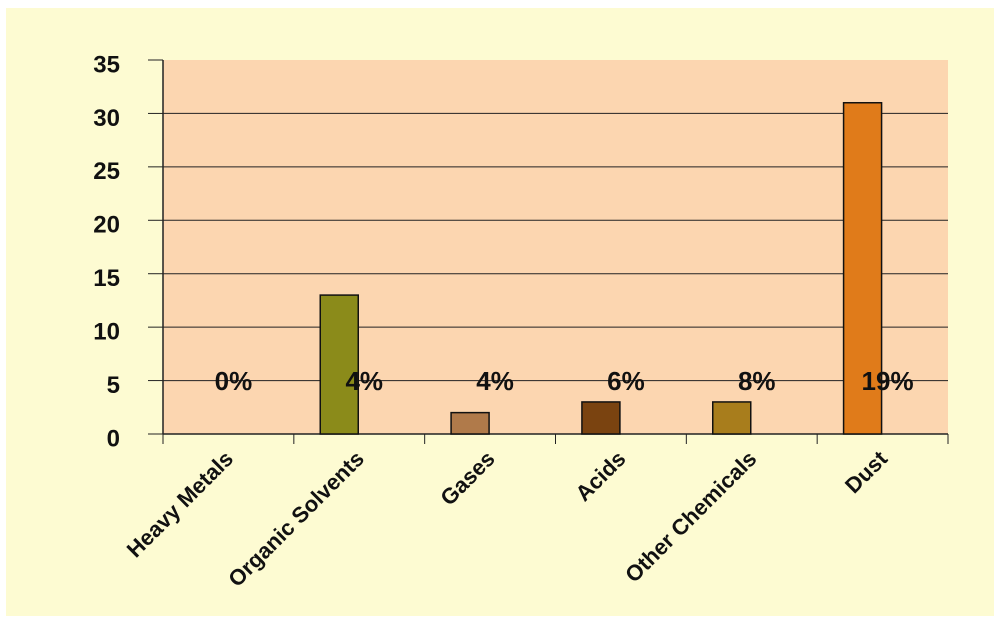 This screenshot has height=623, width=999. Describe the element at coordinates (234, 381) in the screenshot. I see `annotation: 0%` at that location.